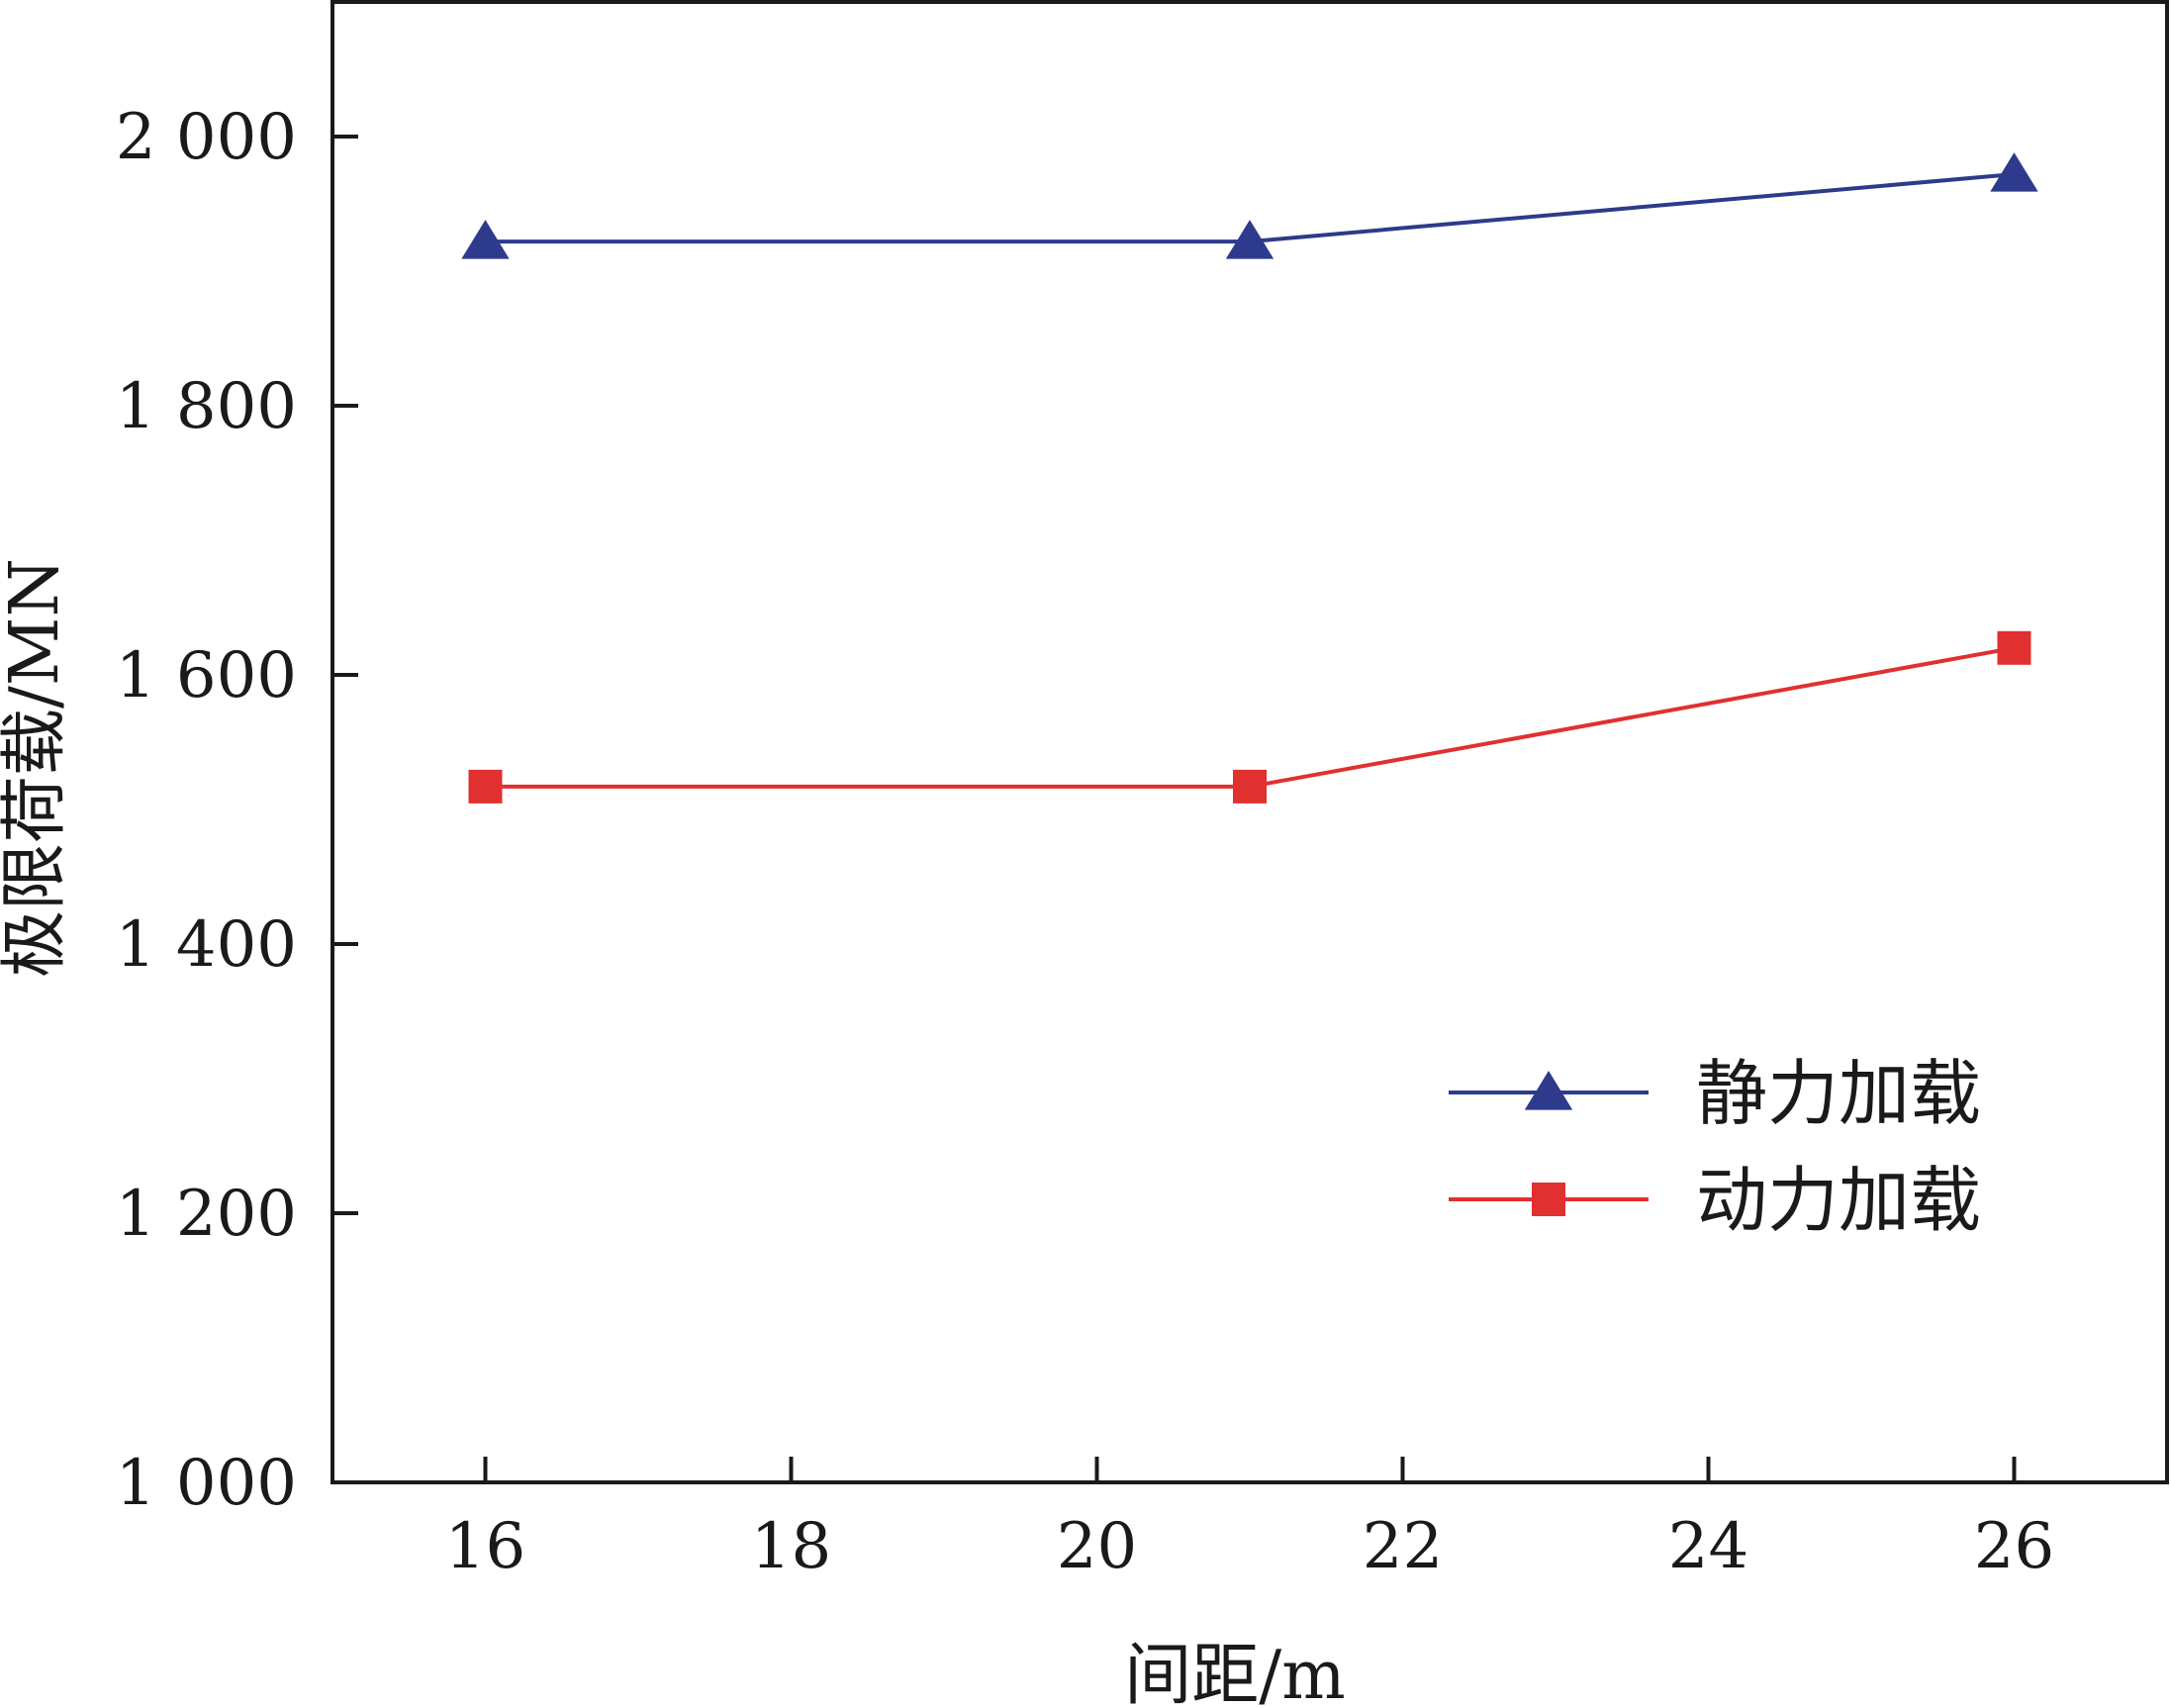 This screenshot has height=1708, width=2171. What do you see at coordinates (206, 1483) in the screenshot?
I see `y-tick-label: 1 000` at bounding box center [206, 1483].